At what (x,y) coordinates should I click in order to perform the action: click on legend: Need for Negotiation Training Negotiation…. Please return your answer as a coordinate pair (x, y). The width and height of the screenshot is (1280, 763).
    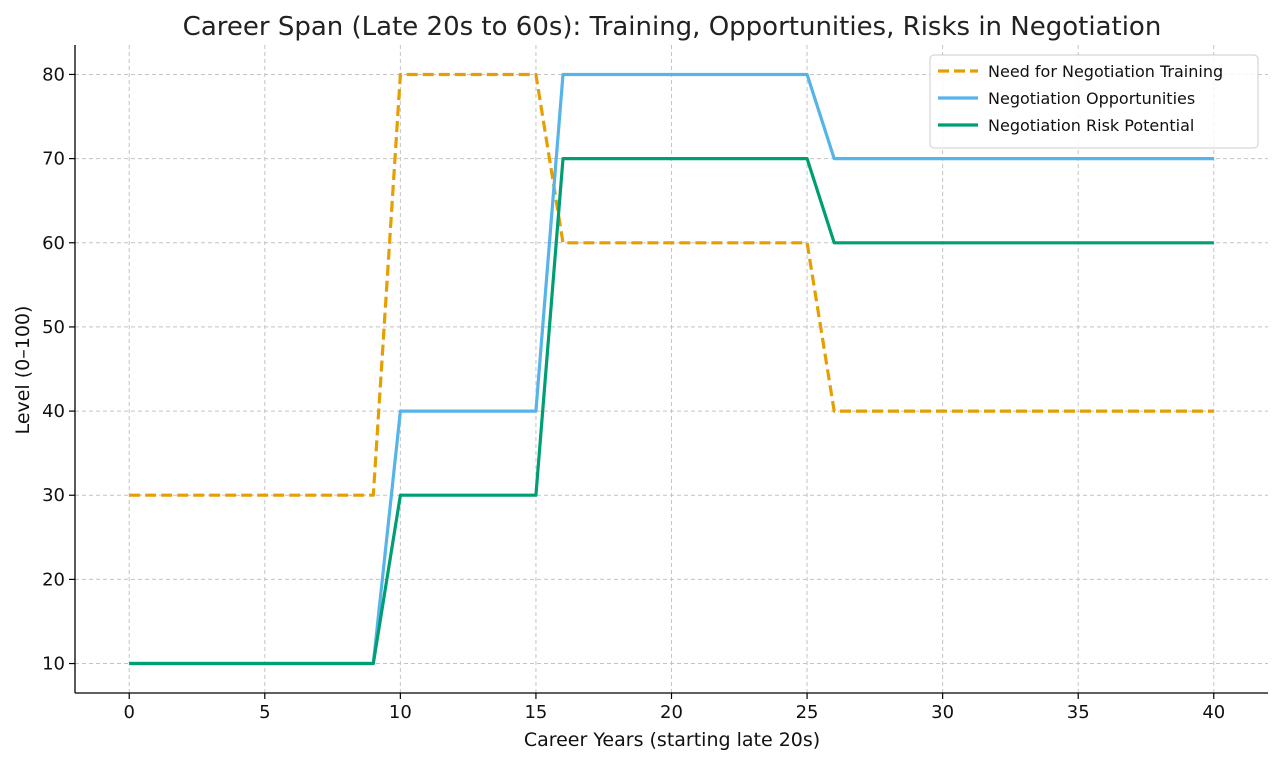
    Looking at the image, I should click on (1094, 101).